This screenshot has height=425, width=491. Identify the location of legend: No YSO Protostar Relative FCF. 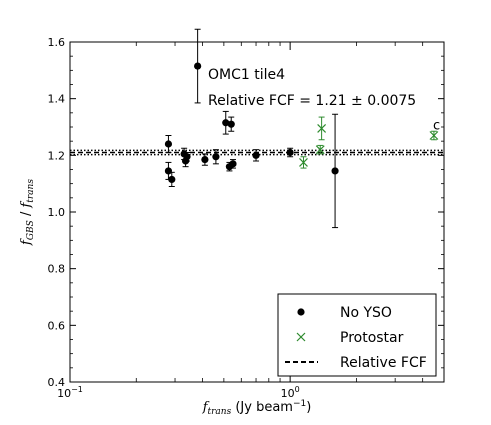
(357, 335).